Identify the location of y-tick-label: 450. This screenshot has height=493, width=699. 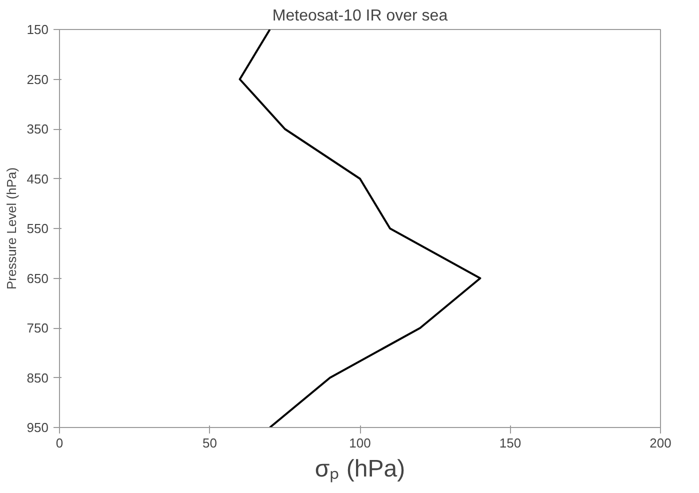
(37, 178).